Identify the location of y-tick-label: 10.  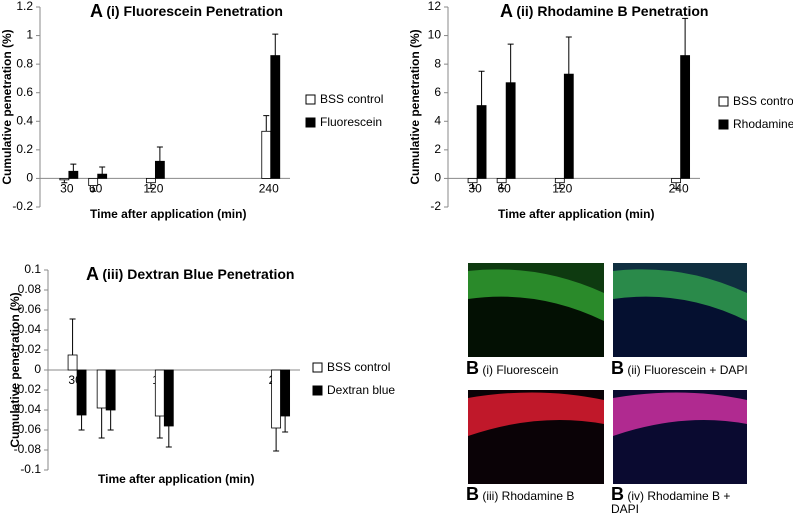
(435, 35).